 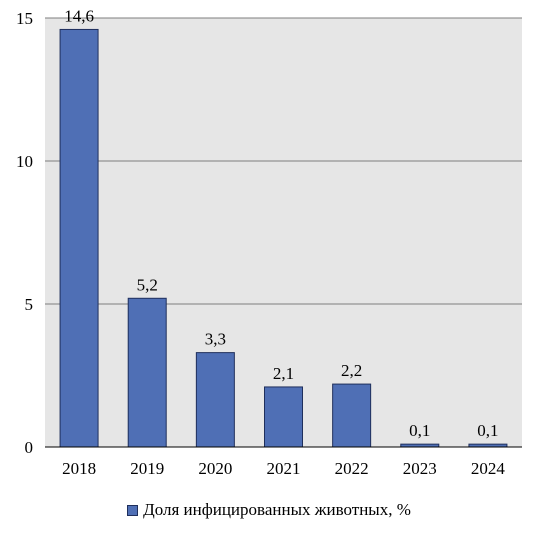 I want to click on y-tick-label: 5, so click(x=29, y=304).